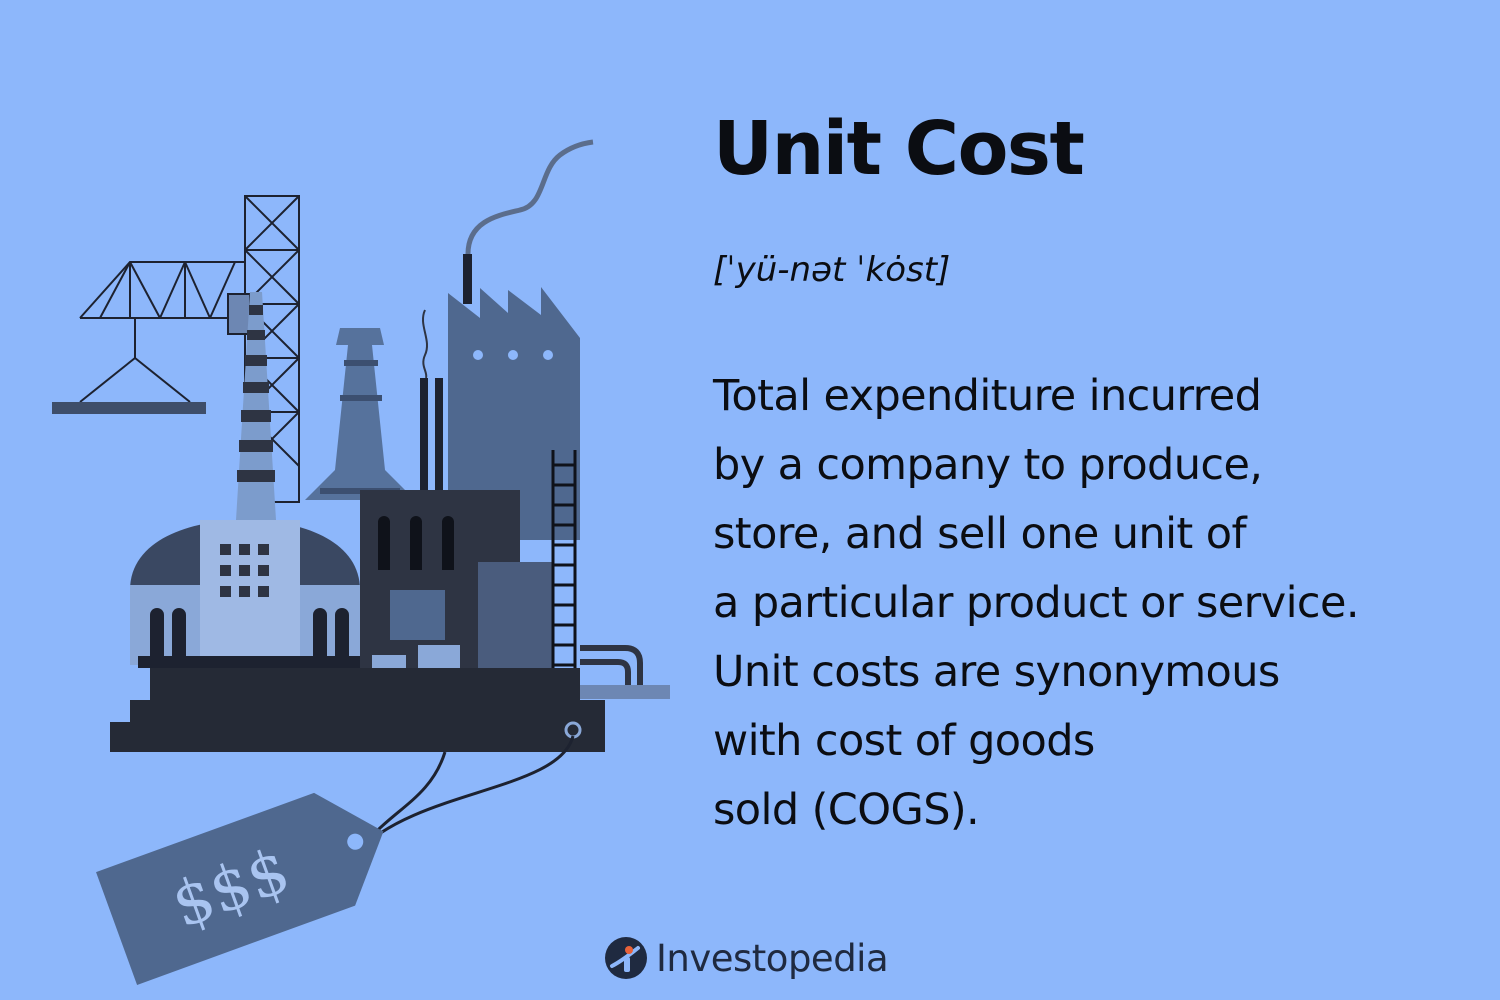 This screenshot has width=1500, height=1000. I want to click on investopedia-brand: Investopedia, so click(746, 958).